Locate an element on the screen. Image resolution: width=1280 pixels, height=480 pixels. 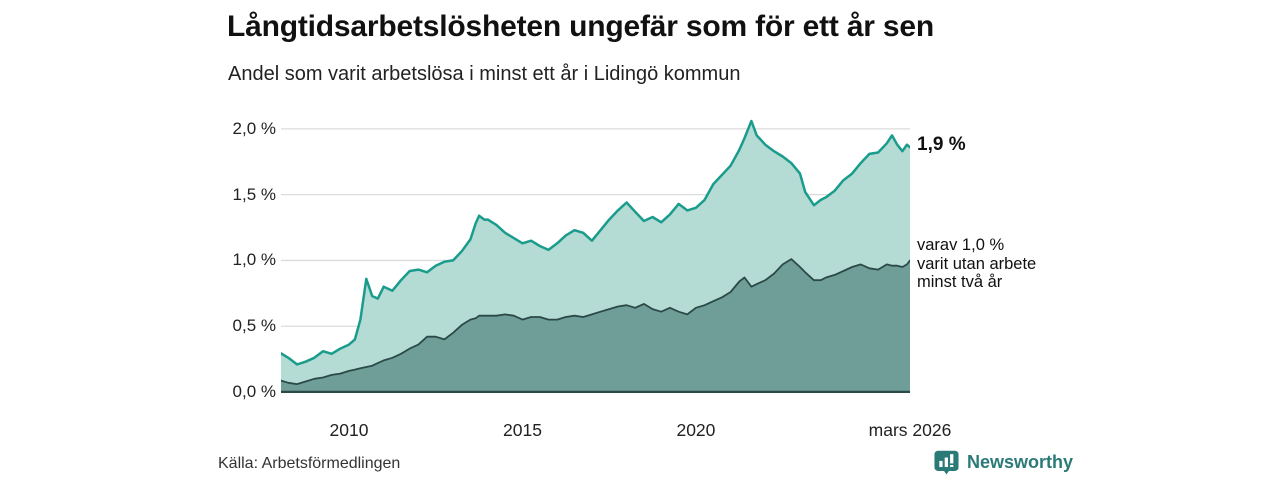
y-tick-label: 0,5 % is located at coordinates (254, 326).